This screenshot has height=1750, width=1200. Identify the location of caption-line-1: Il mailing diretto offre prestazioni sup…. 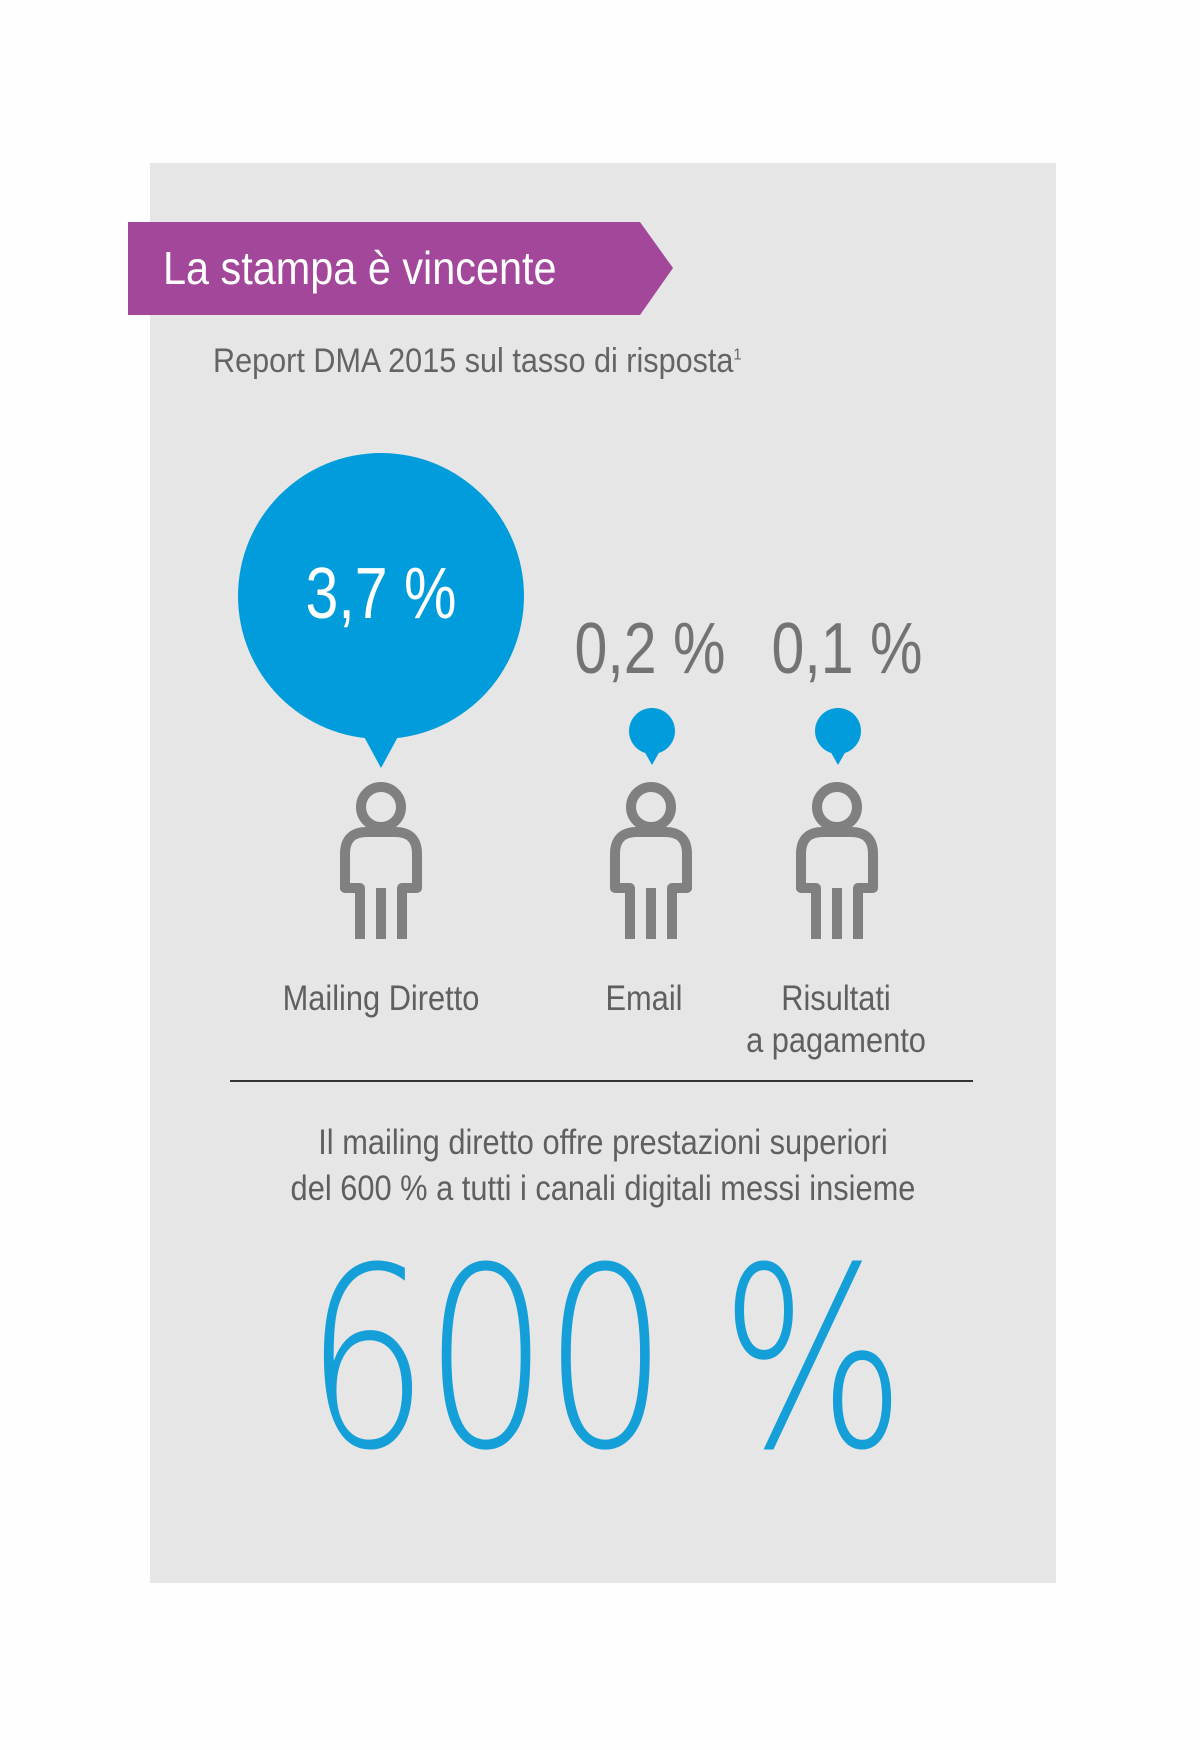
(603, 1142).